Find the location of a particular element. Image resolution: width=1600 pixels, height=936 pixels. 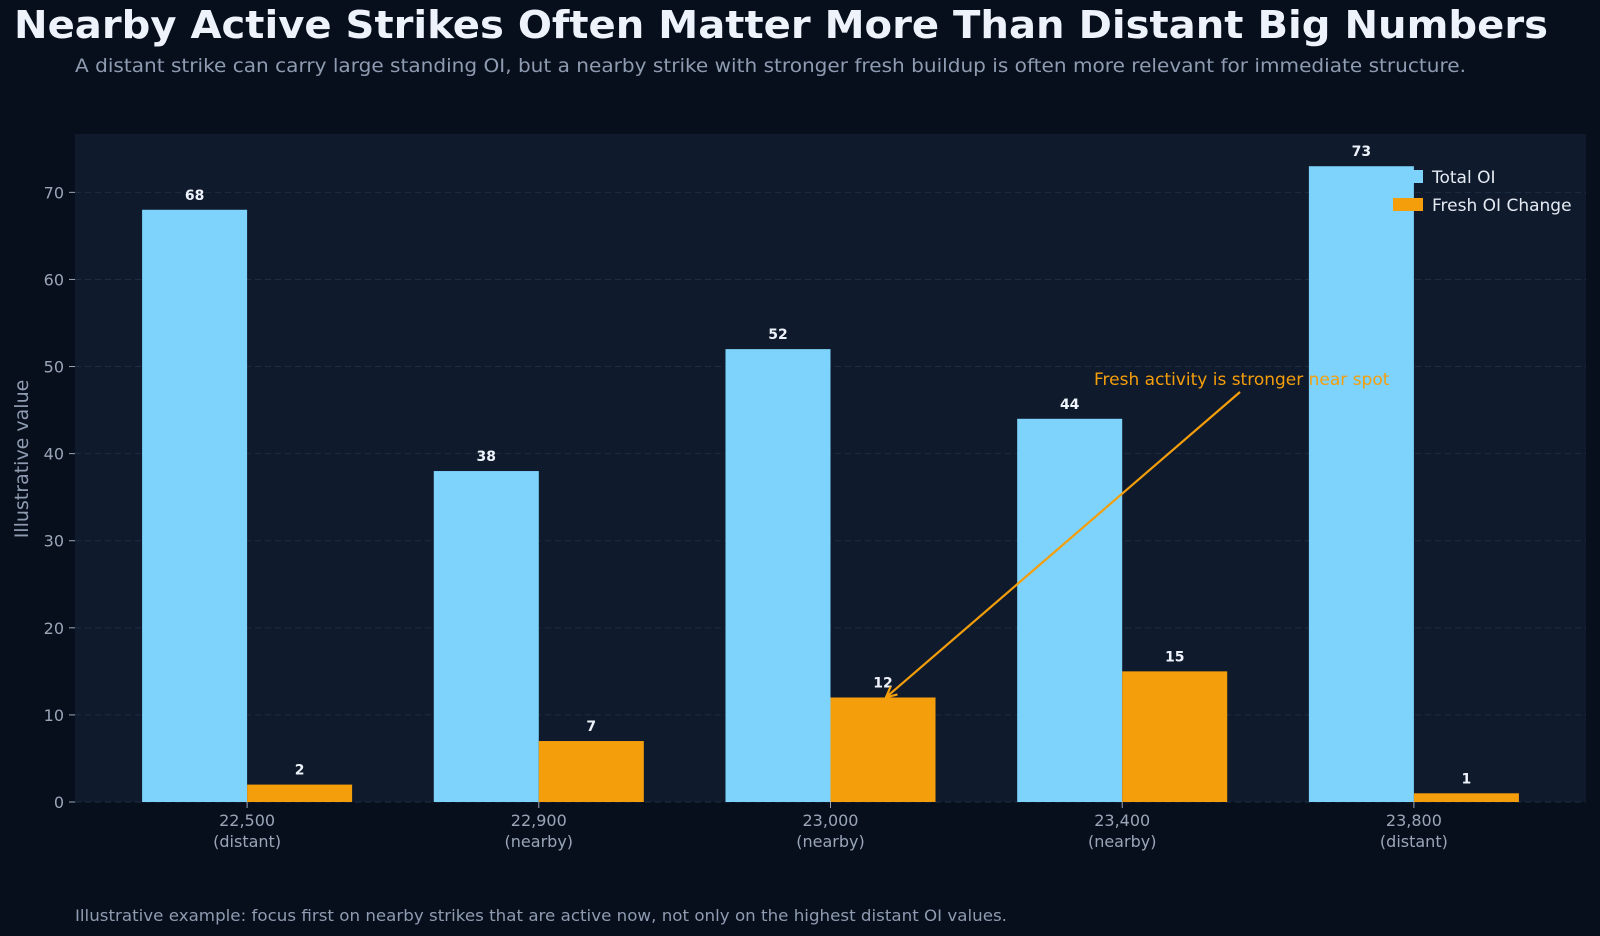

annotation-arrow is located at coordinates (1063, 545).